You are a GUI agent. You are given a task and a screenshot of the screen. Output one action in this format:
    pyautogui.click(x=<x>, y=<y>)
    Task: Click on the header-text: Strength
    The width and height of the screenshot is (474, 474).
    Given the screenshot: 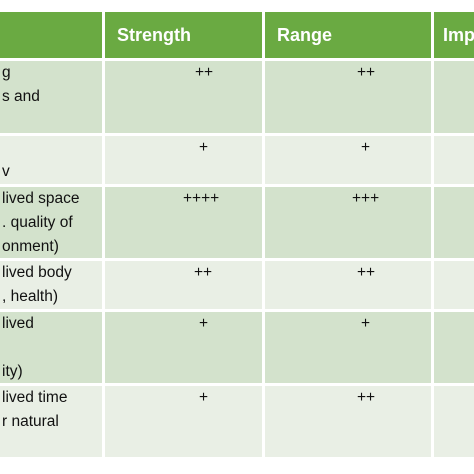 What is the action you would take?
    pyautogui.click(x=154, y=35)
    